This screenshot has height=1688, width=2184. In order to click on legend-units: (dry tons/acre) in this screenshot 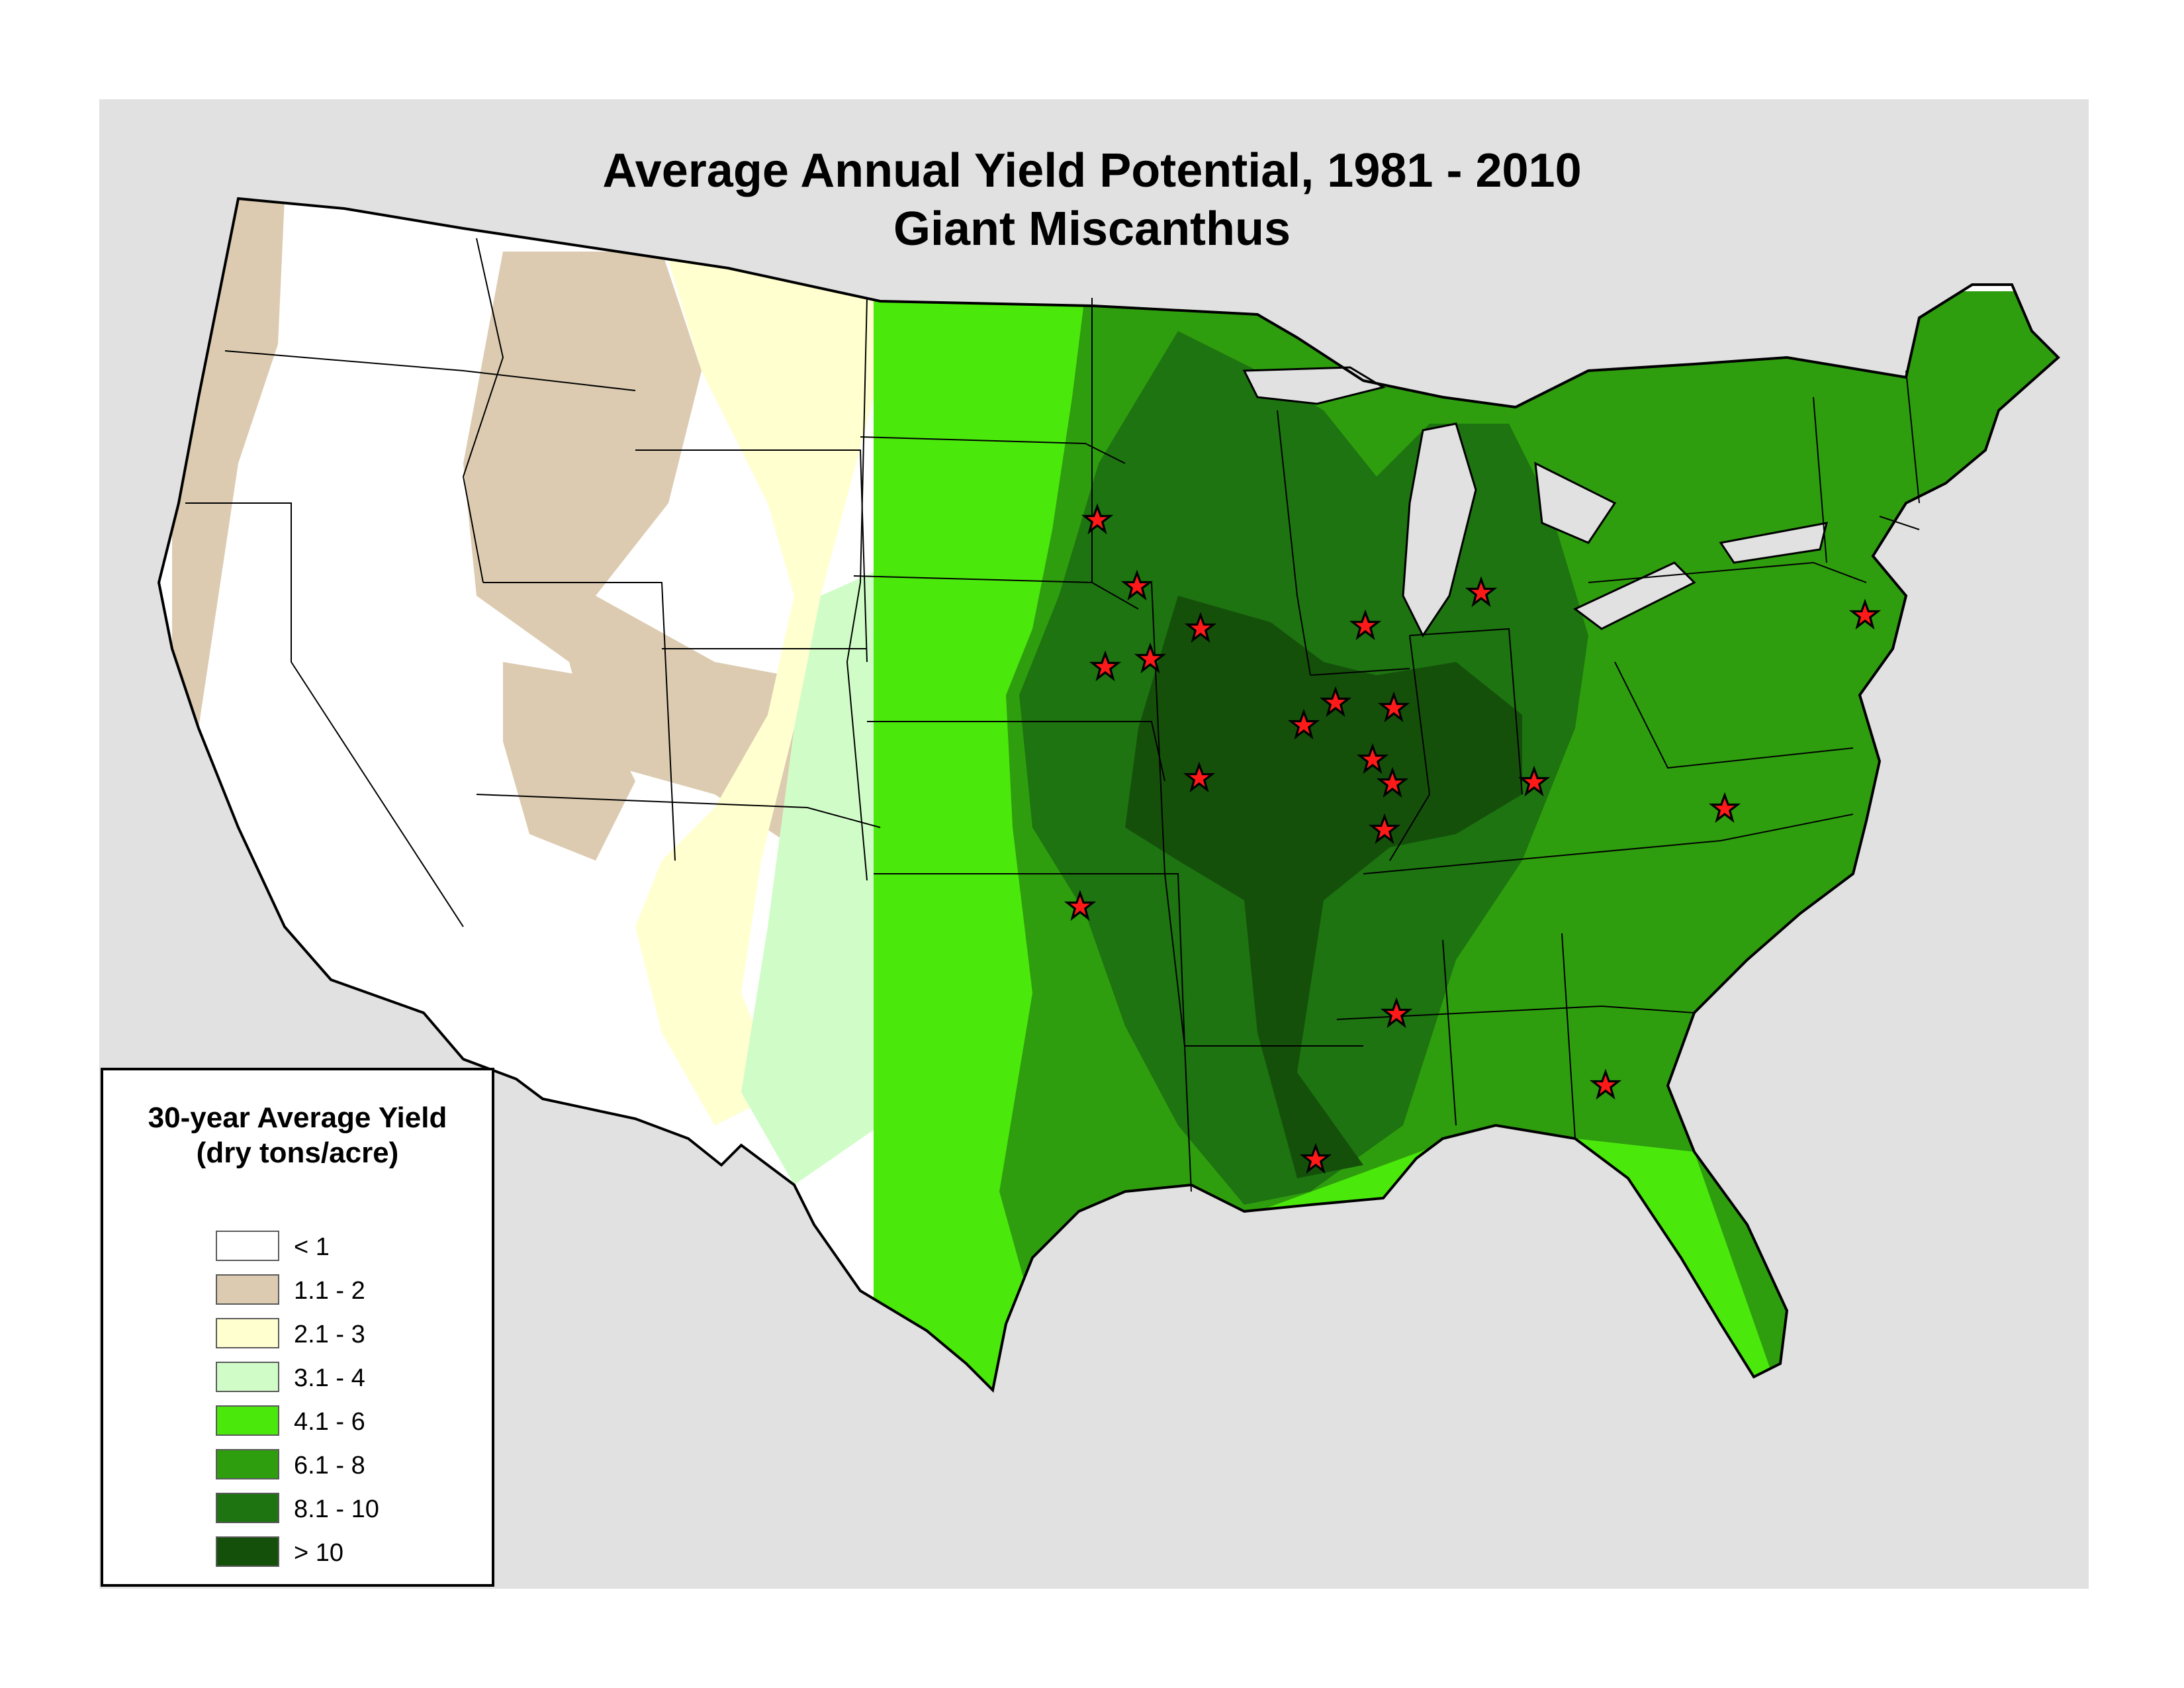, I will do `click(297, 1153)`.